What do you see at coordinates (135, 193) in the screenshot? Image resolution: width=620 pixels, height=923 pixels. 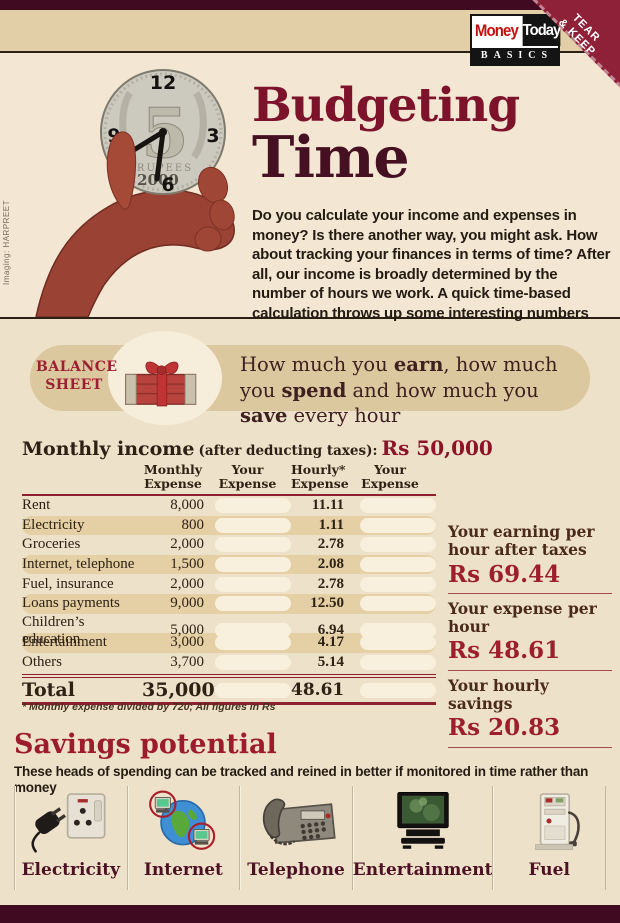 I see `hand-coin-clock-photo: 5 RUPEES 2000 12 3 6 9` at bounding box center [135, 193].